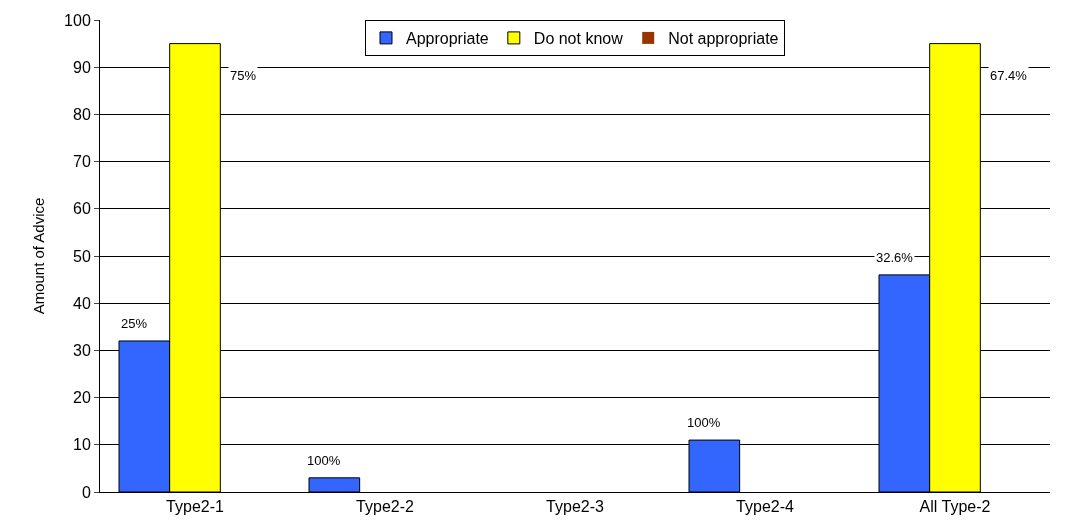 The image size is (1070, 527). Describe the element at coordinates (1009, 75) in the screenshot. I see `annotation: 67.4%` at that location.